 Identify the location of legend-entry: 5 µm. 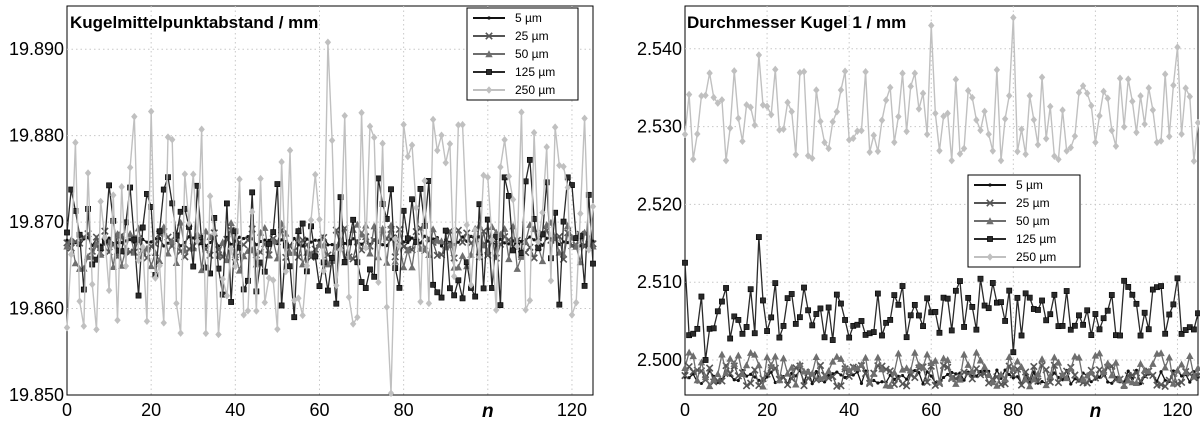
(1008, 185).